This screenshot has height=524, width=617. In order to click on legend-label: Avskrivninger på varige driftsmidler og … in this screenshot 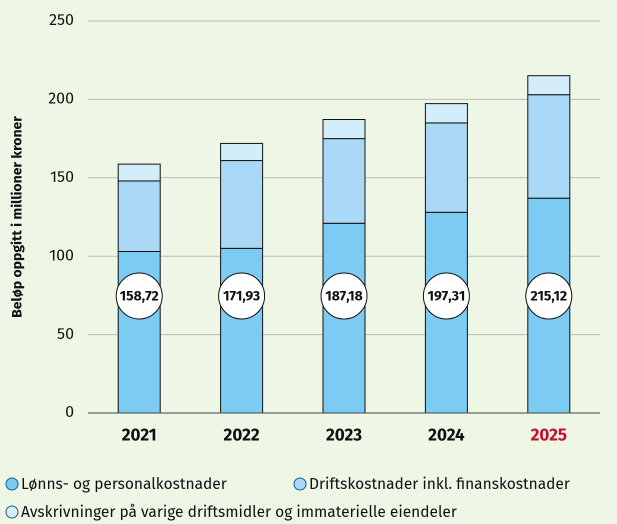, I will do `click(239, 513)`.